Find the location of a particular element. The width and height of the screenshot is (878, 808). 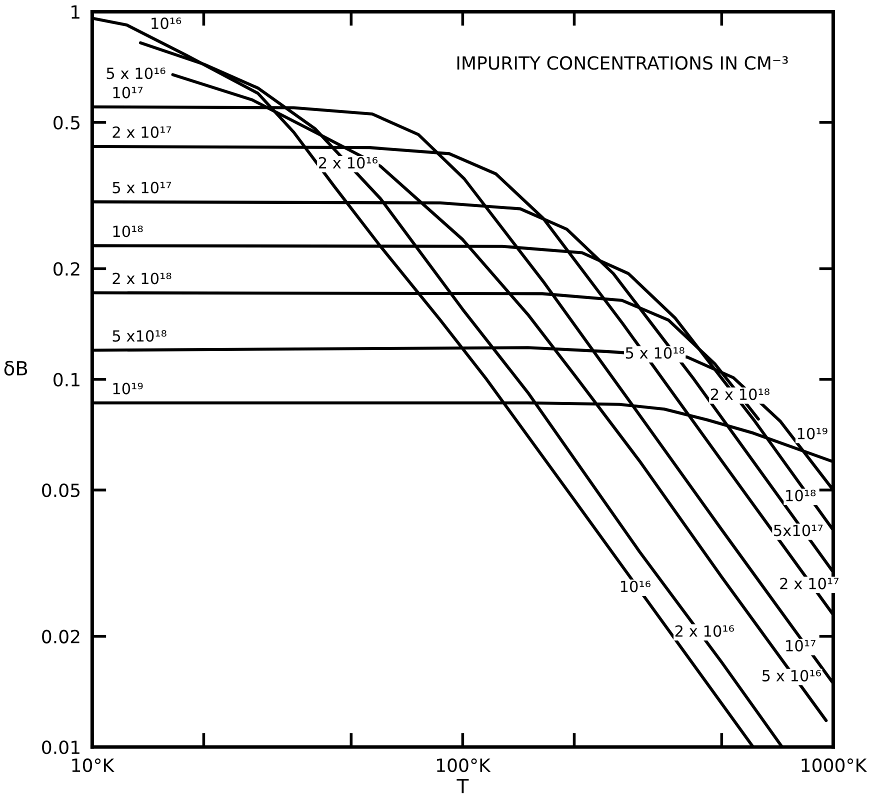

x-tick-label: 100°K is located at coordinates (464, 765).